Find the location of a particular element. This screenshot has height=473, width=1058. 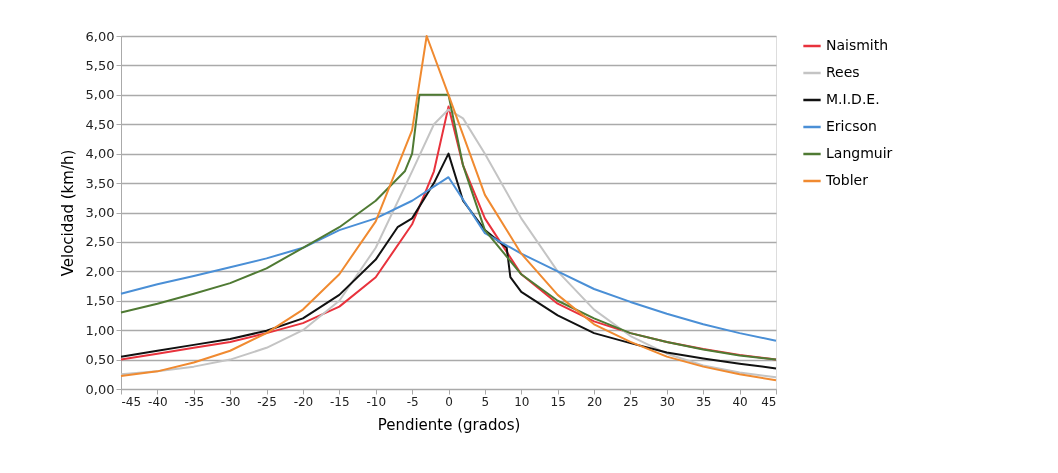

x-tick-label: -25 is located at coordinates (267, 401).